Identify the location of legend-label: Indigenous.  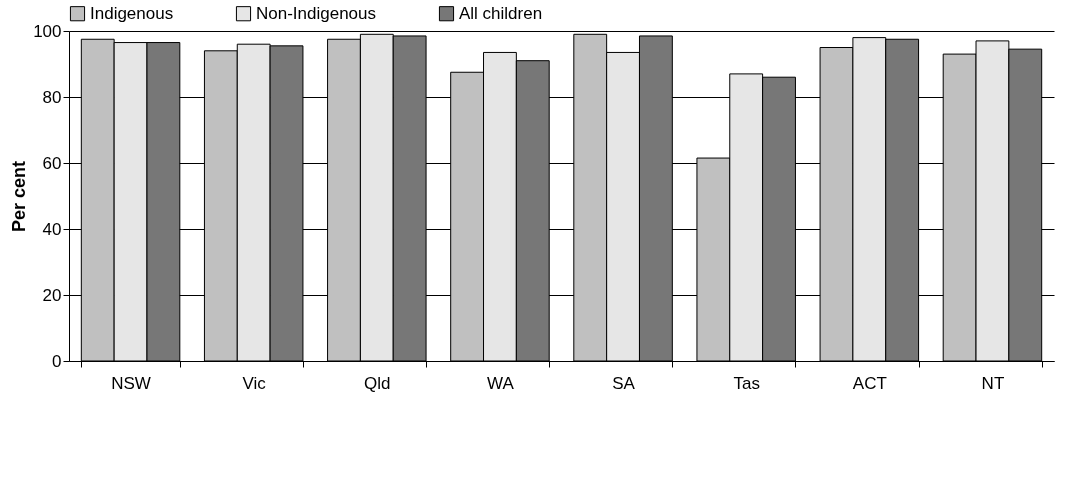
(132, 13).